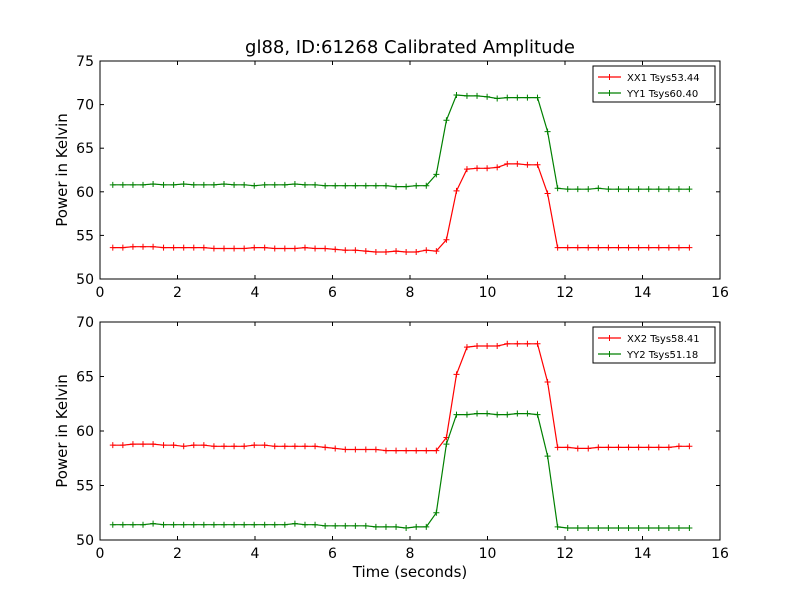 The height and width of the screenshot is (600, 800). What do you see at coordinates (565, 554) in the screenshot?
I see `bottom-x-tick-label: 12` at bounding box center [565, 554].